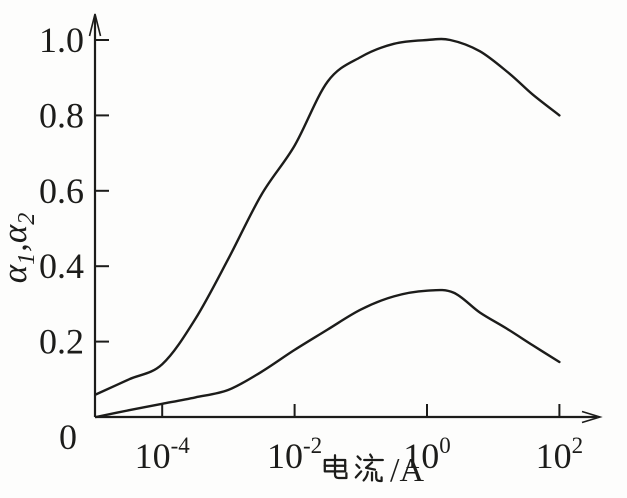 This screenshot has height=498, width=627. I want to click on y-axis-title: α1,α2, so click(20, 248).